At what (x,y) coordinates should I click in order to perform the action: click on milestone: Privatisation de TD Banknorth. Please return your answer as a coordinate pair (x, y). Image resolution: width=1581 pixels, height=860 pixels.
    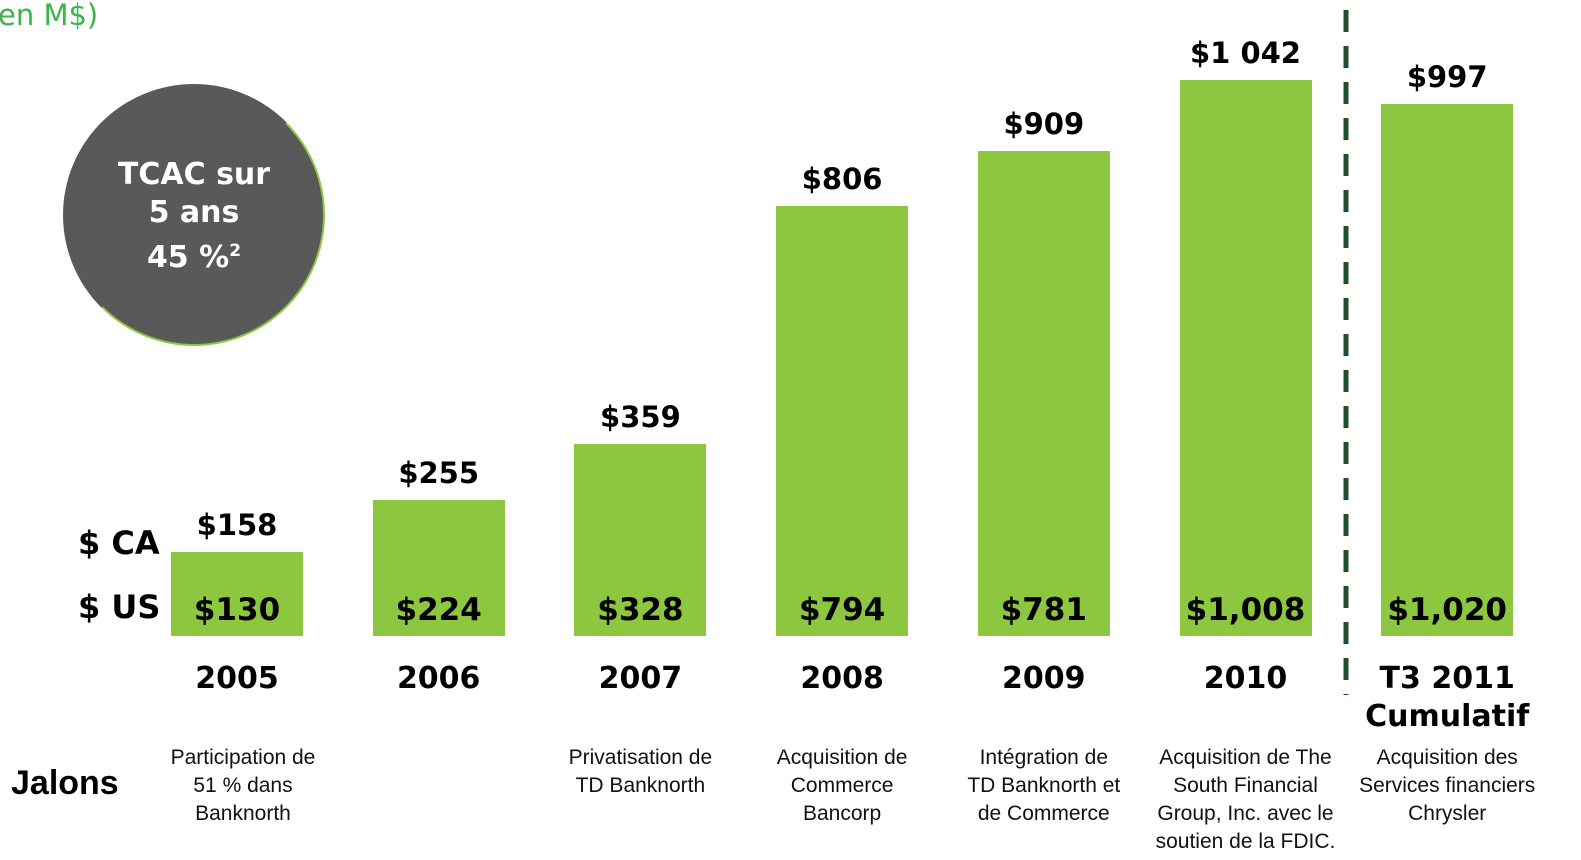
    Looking at the image, I should click on (640, 771).